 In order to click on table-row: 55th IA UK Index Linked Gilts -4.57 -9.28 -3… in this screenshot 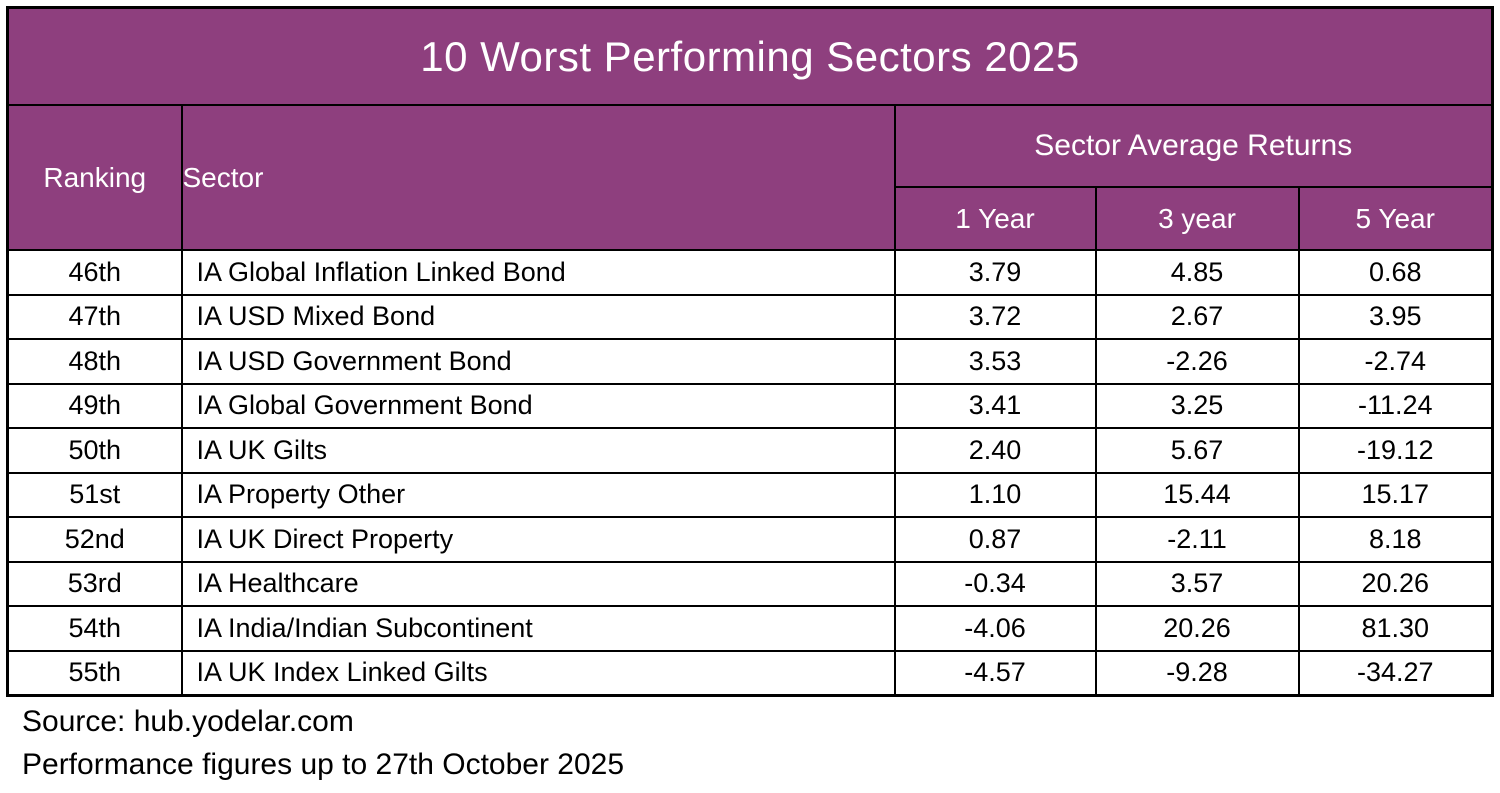, I will do `click(750, 673)`.